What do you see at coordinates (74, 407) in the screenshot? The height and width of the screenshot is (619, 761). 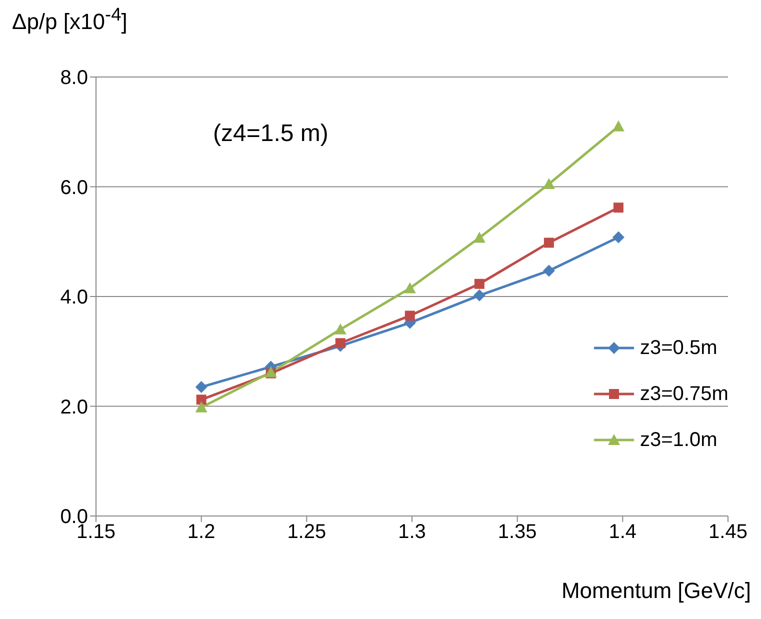 I see `y-tick-label: 2.0` at bounding box center [74, 407].